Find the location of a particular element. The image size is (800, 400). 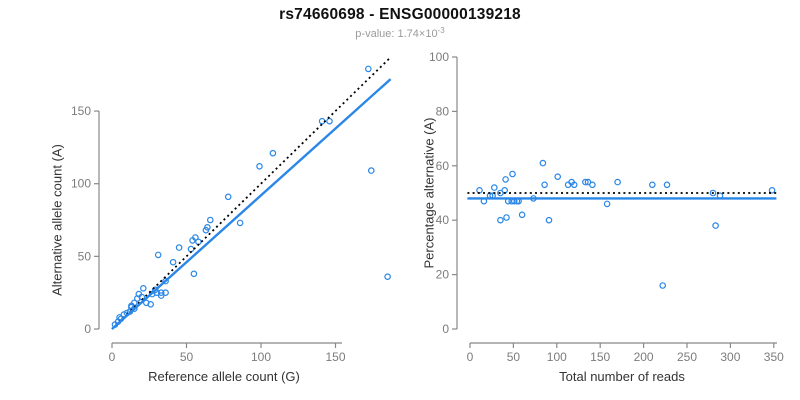

y-tick-label: 20 is located at coordinates (443, 275).